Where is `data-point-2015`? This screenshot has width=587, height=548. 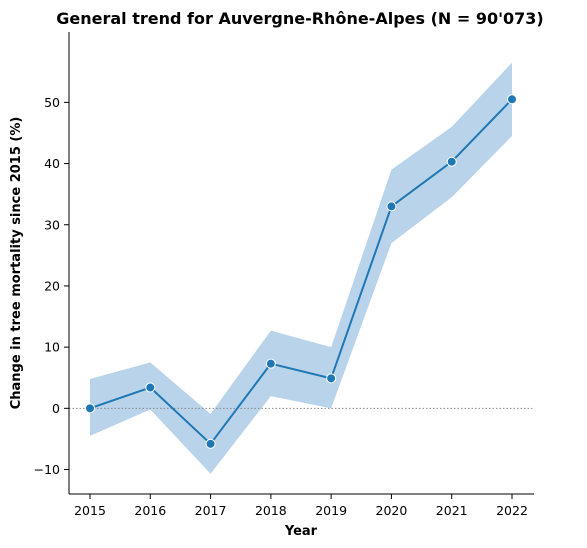 data-point-2015 is located at coordinates (90, 408).